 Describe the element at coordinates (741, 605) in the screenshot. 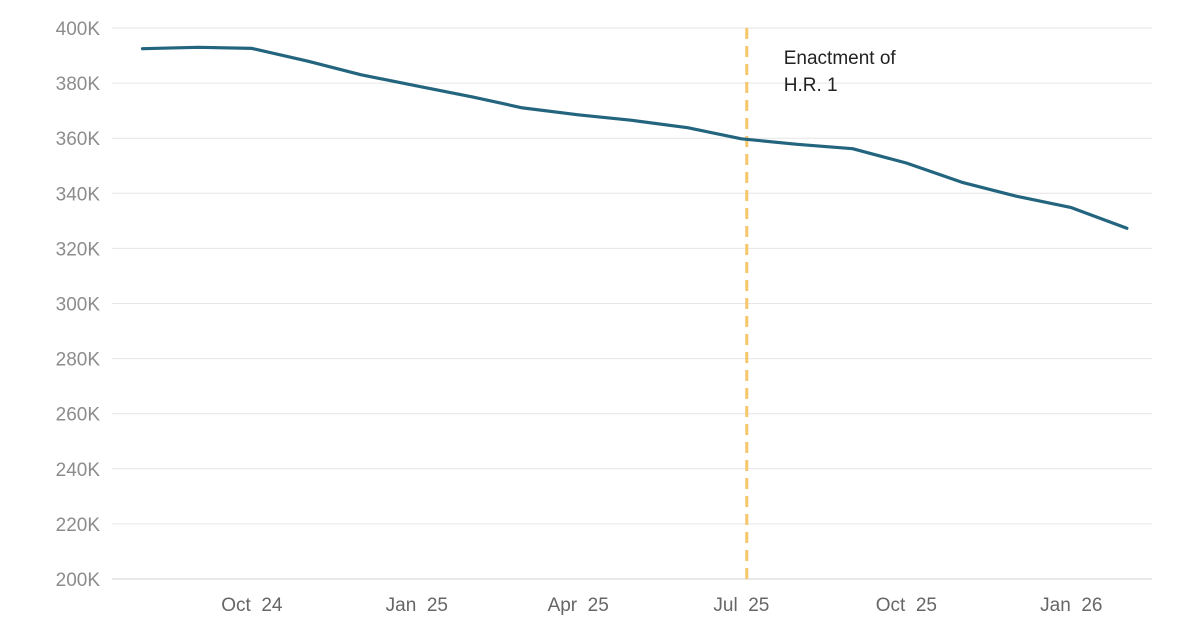

I see `x-tick-label: Jul 25` at that location.